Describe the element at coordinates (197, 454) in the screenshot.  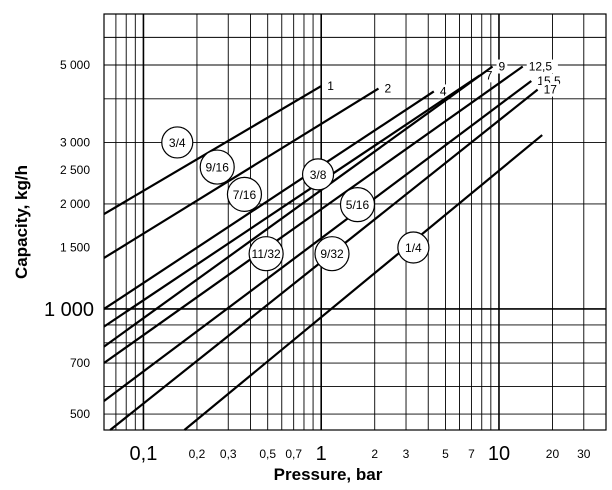
I see `x-tick-label: 0,2` at that location.